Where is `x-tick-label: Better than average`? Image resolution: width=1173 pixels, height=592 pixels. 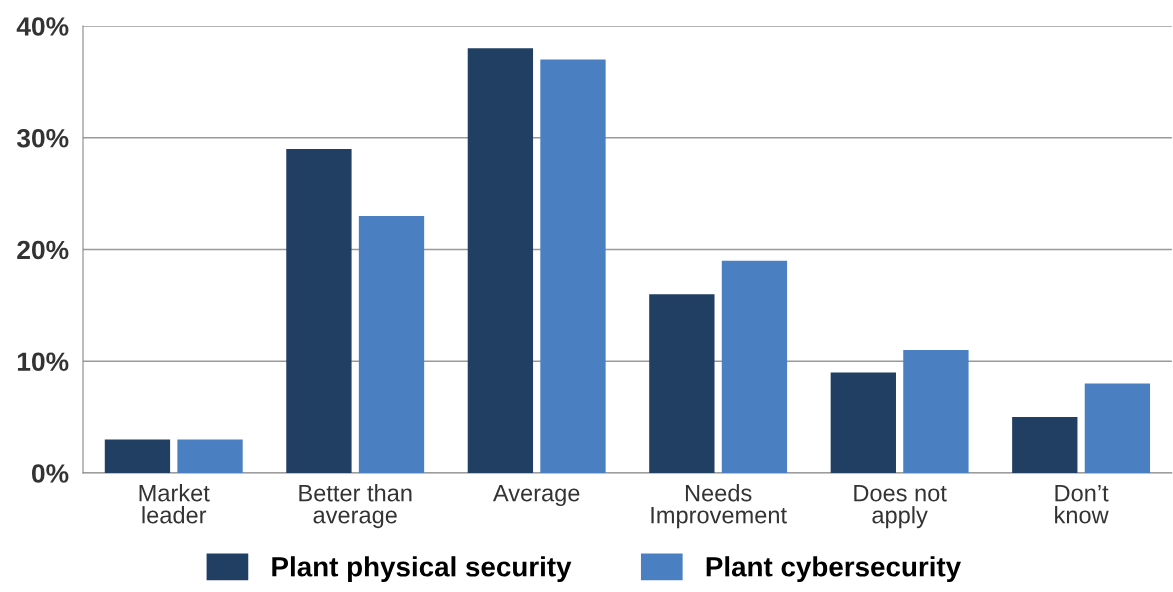
x-tick-label: Better than average is located at coordinates (355, 506).